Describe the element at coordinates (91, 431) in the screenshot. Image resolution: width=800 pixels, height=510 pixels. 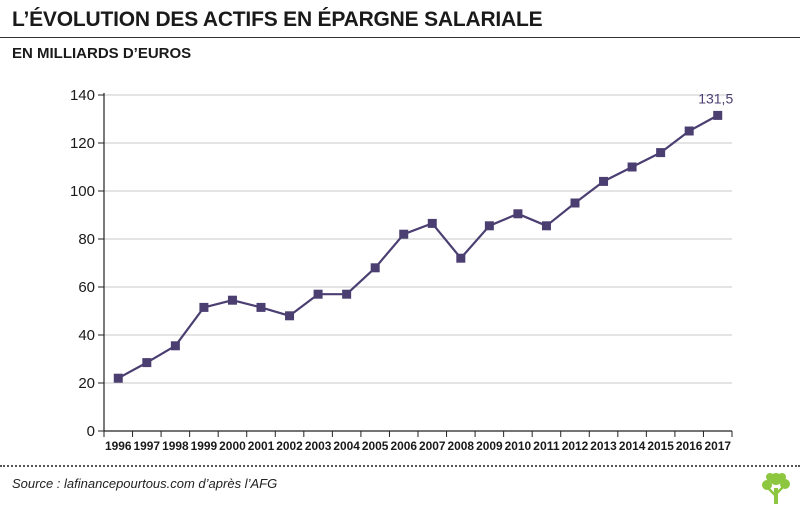
I see `y-tick-label: 0` at that location.